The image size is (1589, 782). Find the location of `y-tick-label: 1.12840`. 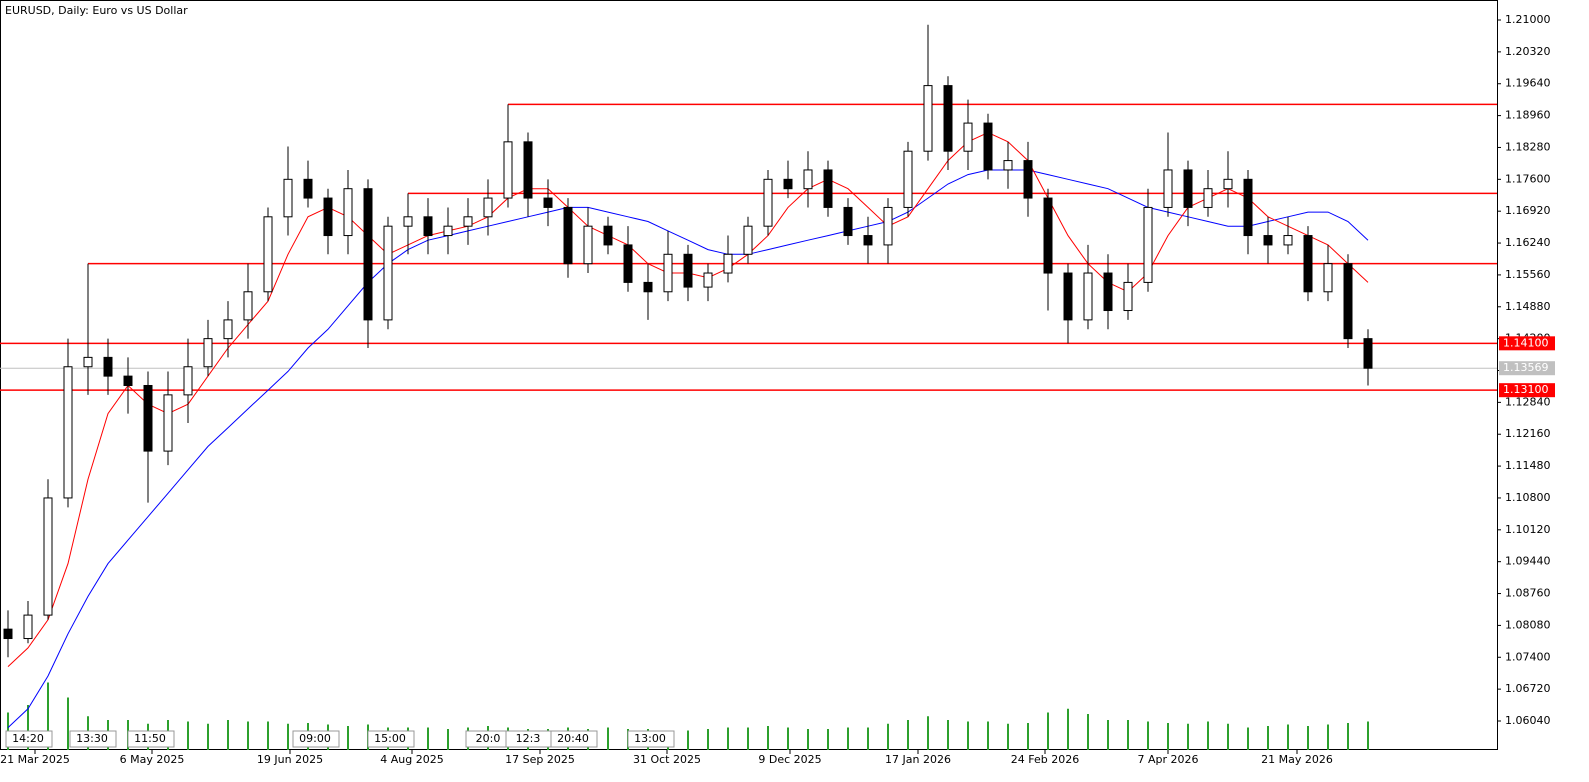

y-tick-label: 1.12840 is located at coordinates (1528, 401).